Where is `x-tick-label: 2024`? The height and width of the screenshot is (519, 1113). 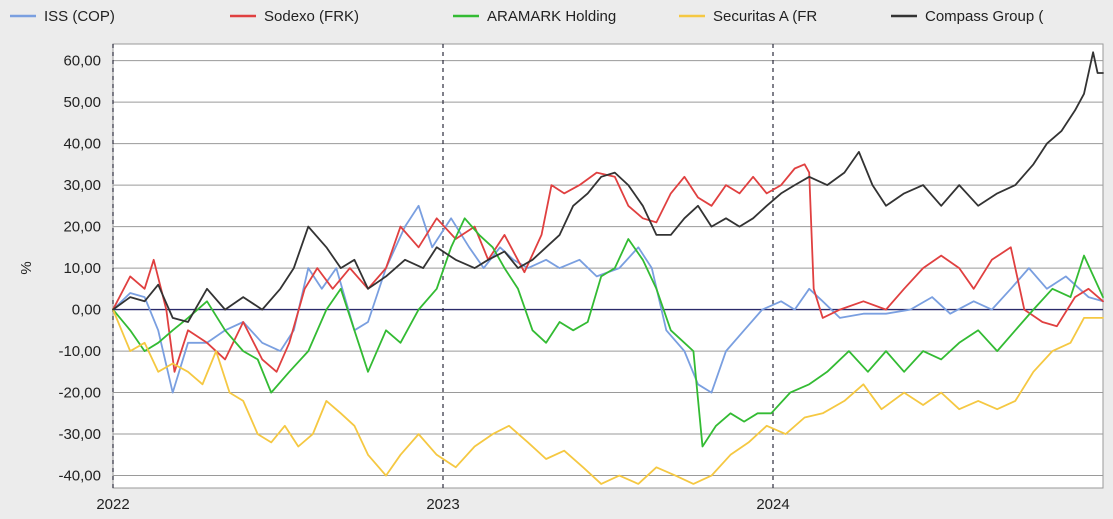
x-tick-label: 2024 is located at coordinates (772, 504).